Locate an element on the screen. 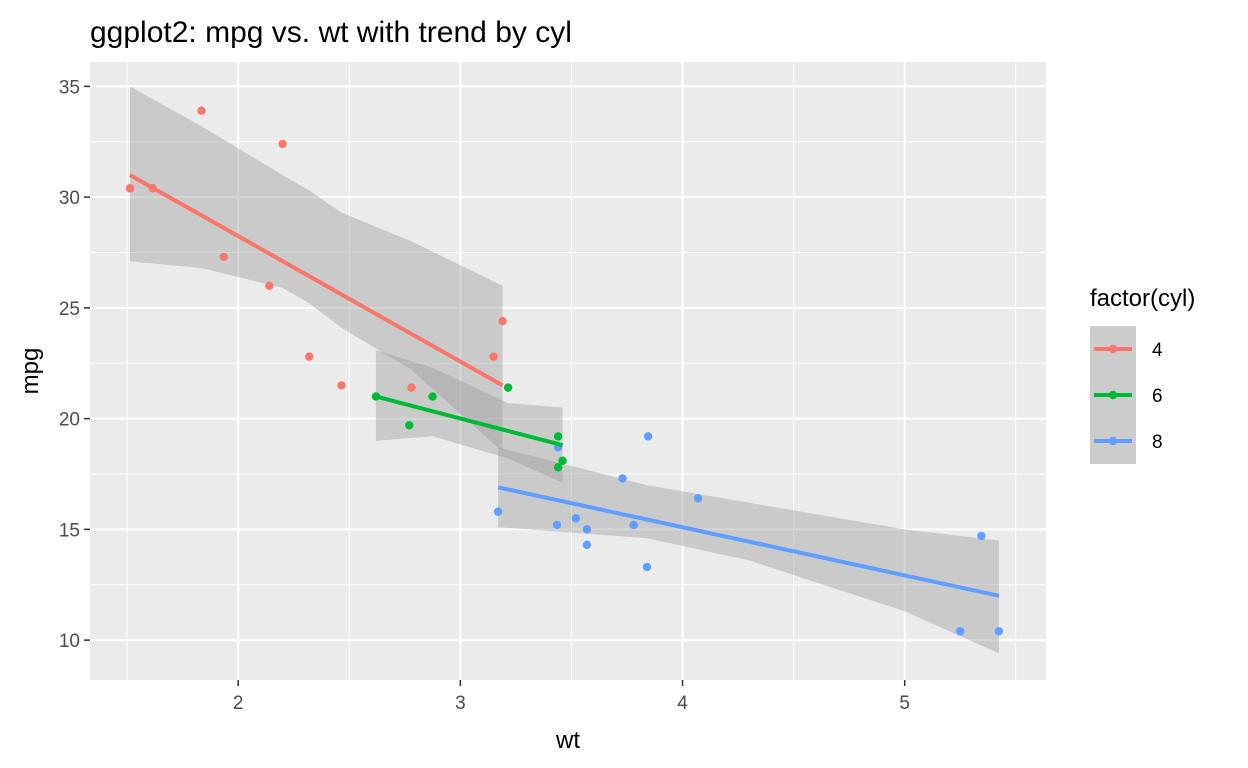  y-tick-label: 30 is located at coordinates (69, 198).